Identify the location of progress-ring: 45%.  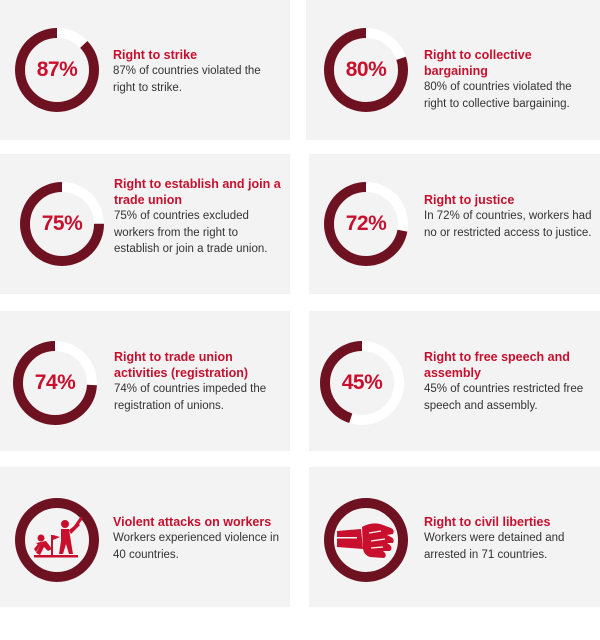
(362, 383).